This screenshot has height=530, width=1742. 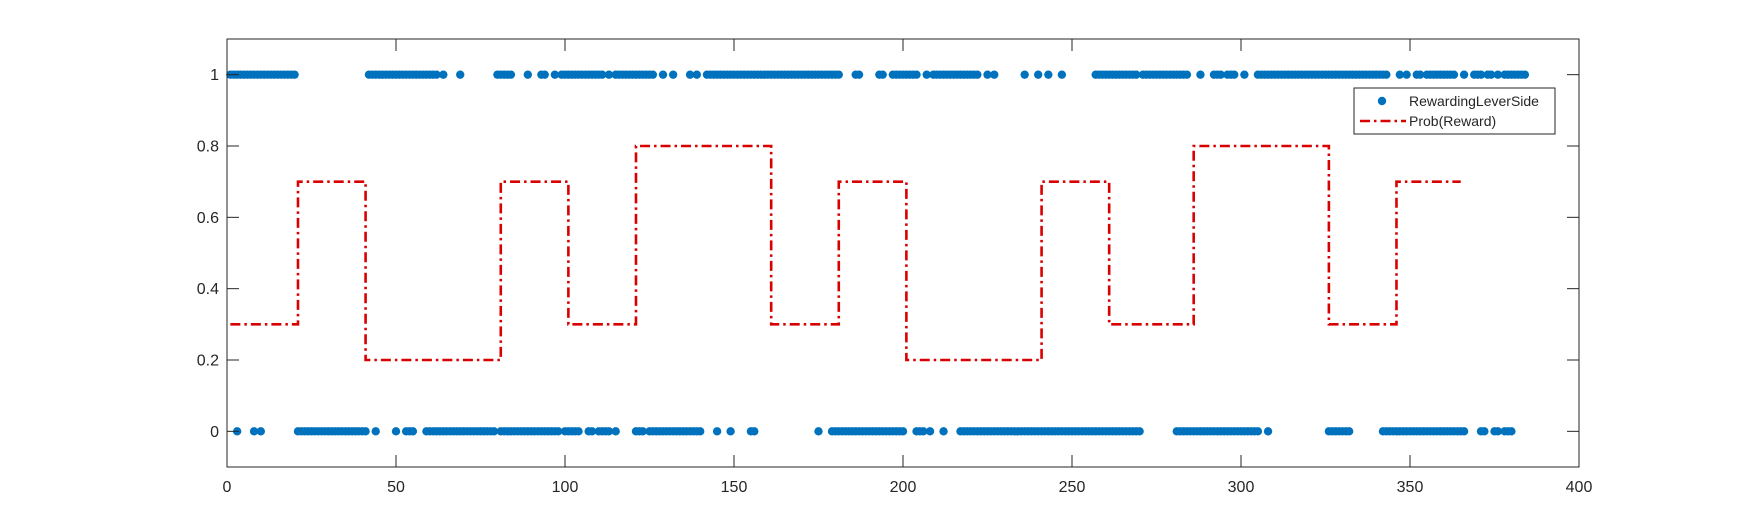 I want to click on x-tick-label: 0, so click(x=227, y=487).